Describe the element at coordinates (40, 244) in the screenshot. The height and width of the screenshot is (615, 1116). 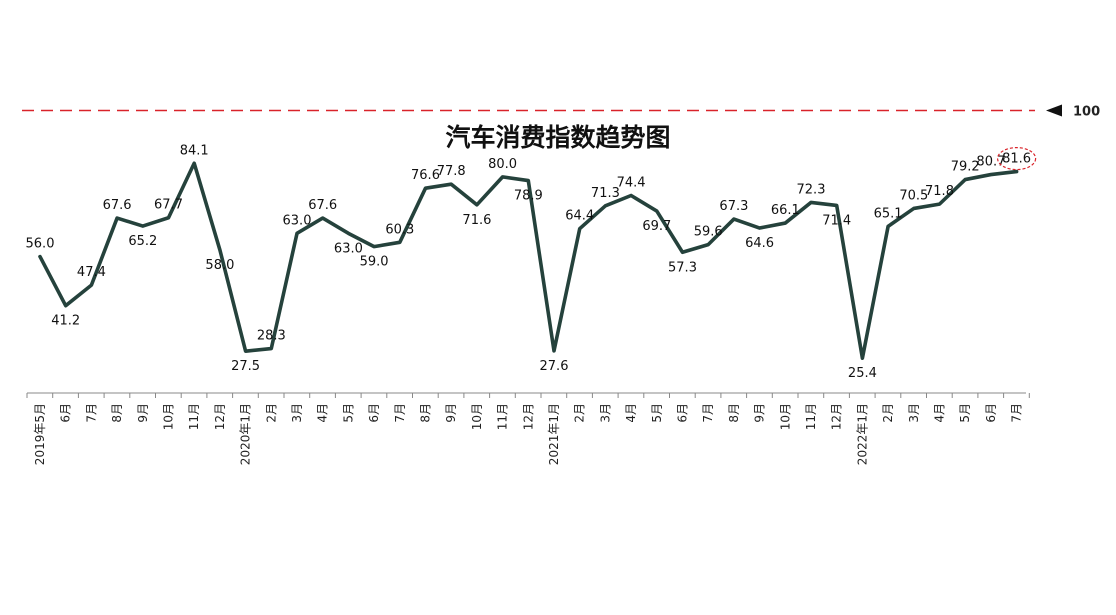
I see `data-label: 56.0` at that location.